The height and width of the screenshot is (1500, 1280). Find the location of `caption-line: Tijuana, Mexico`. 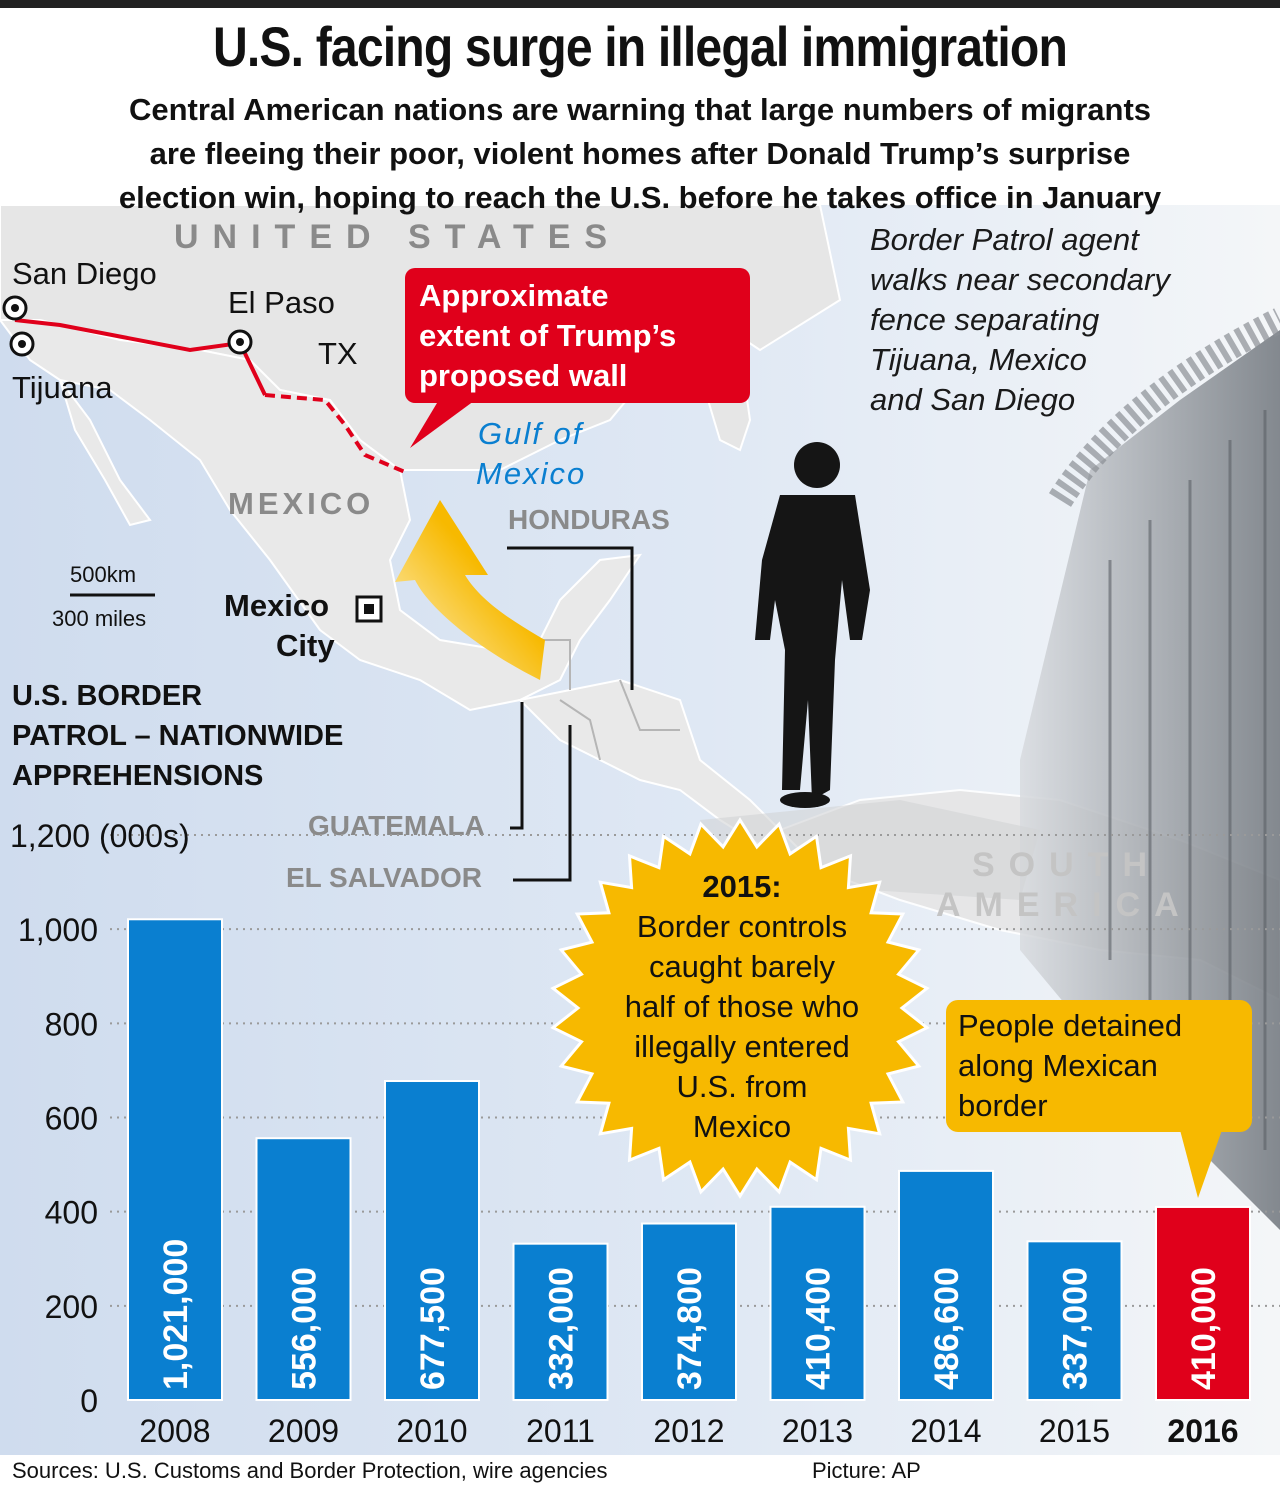

caption-line: Tijuana, Mexico is located at coordinates (978, 359).